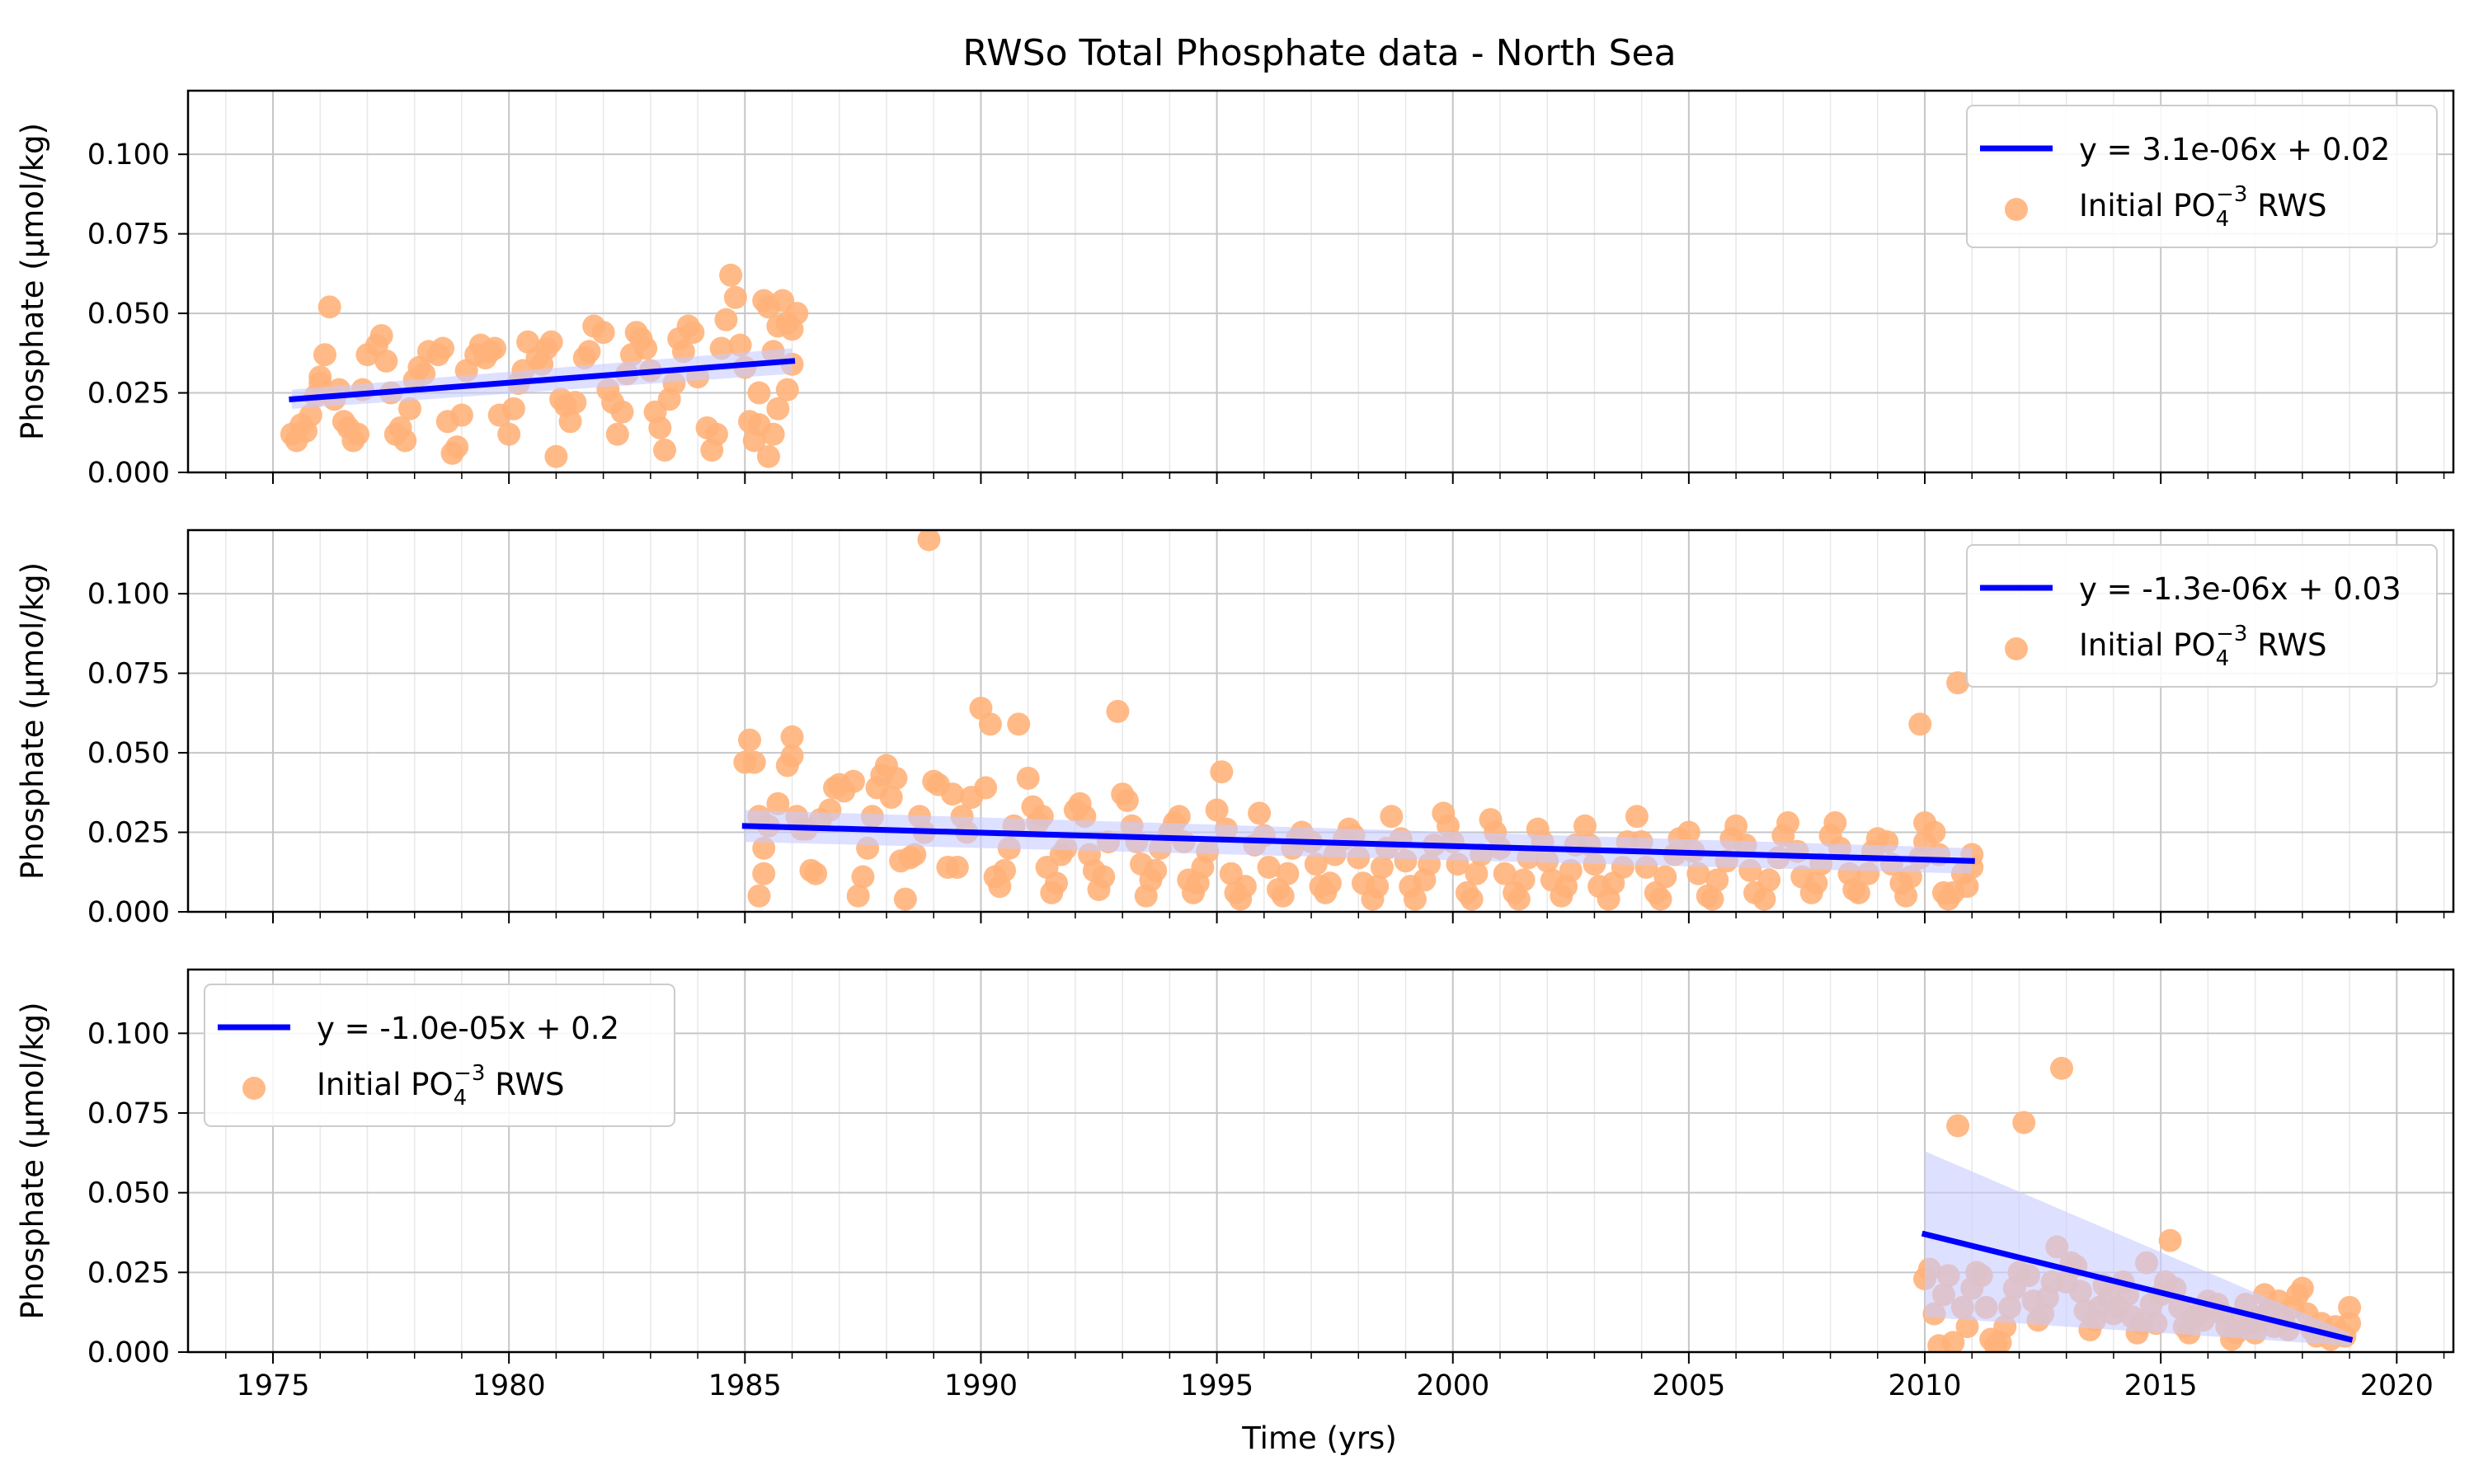  Describe the element at coordinates (2240, 589) in the screenshot. I see `legend-line-label: y = -1.3e-06x + 0.03` at that location.